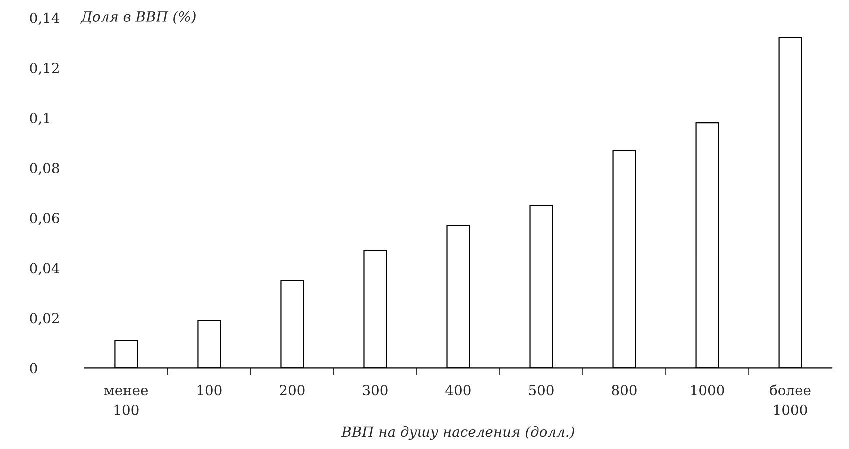  I want to click on y-axis-title: Доля в ВВП (%), so click(138, 17).